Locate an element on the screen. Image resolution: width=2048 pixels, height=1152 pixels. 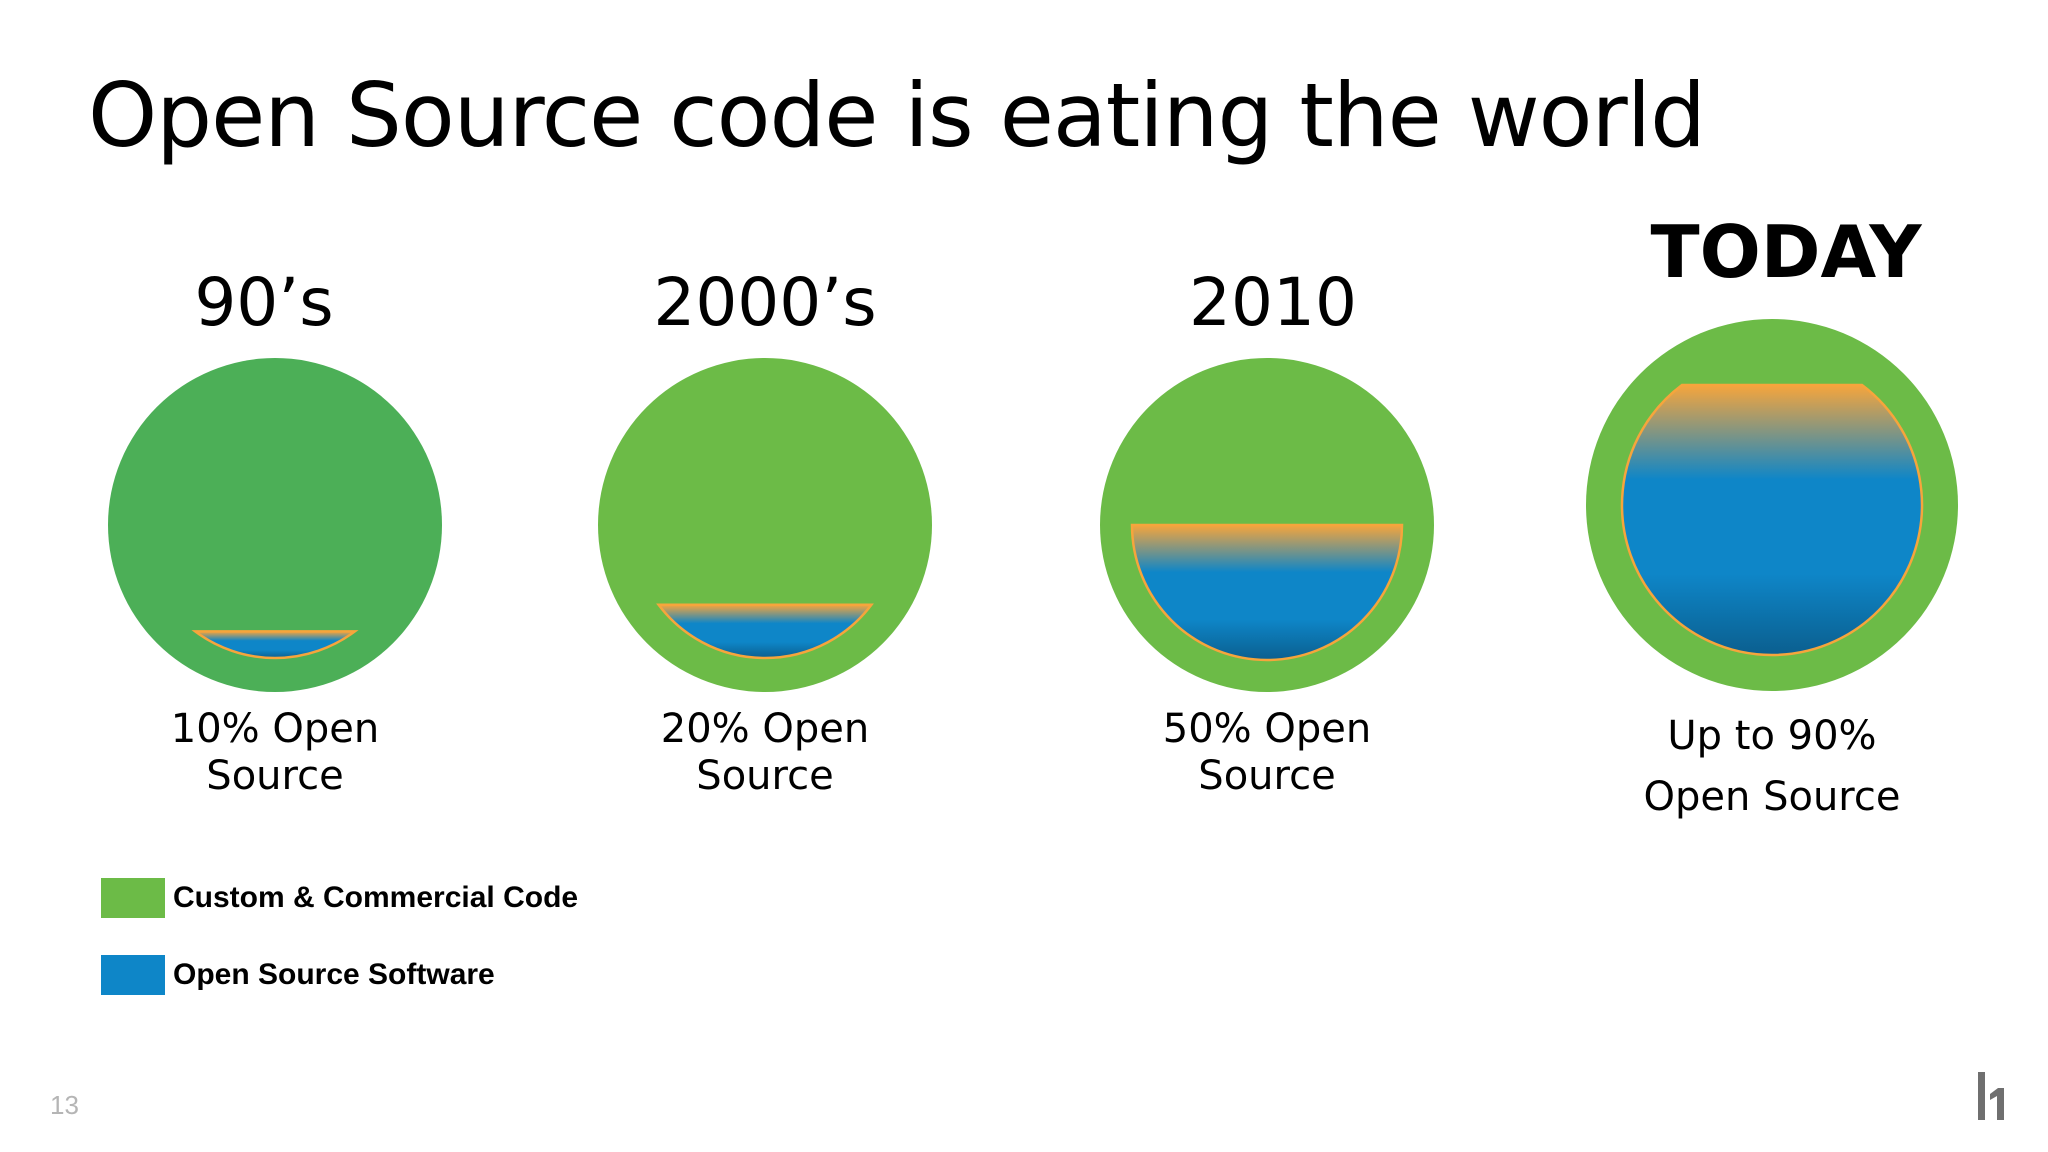
legend-label-custom-code: Custom & Commercial Code is located at coordinates (376, 897).